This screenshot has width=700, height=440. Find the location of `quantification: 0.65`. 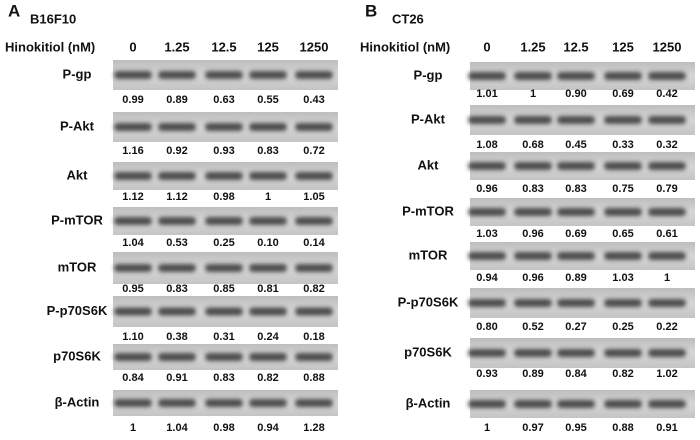

quantification: 0.65 is located at coordinates (622, 234).